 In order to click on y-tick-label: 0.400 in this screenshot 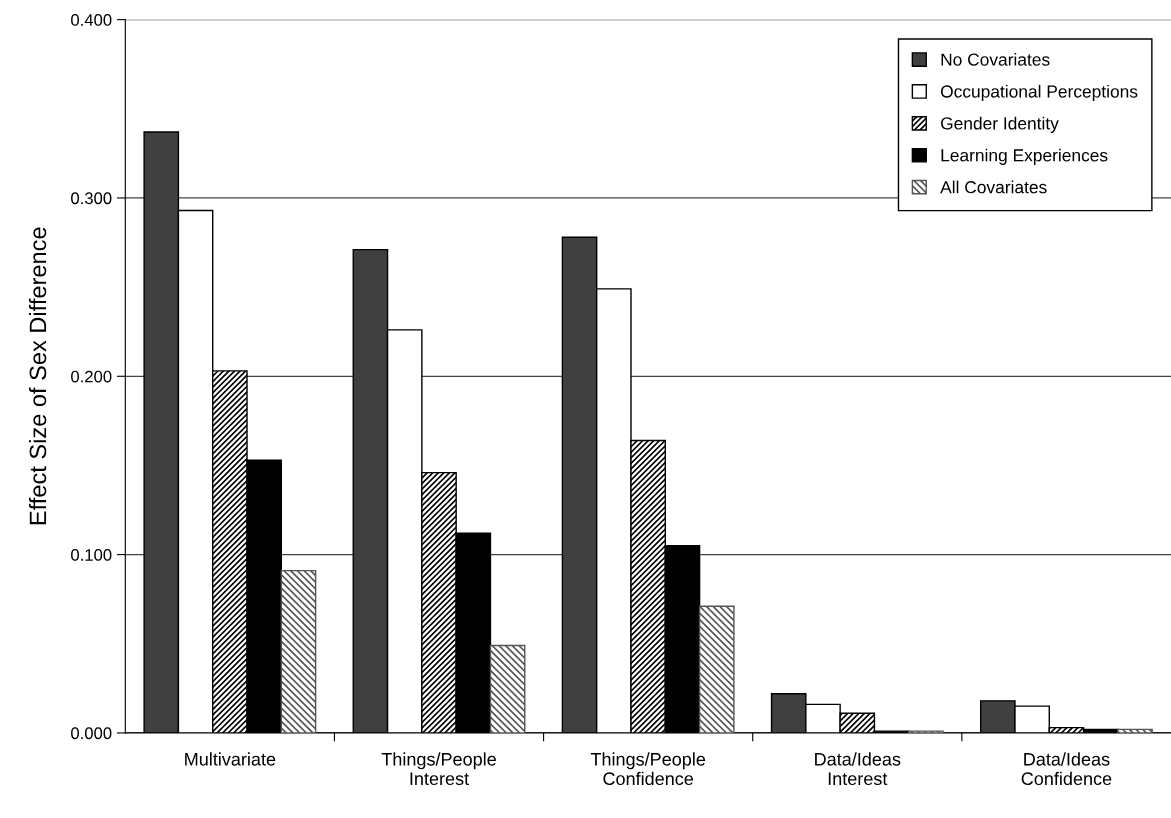, I will do `click(91, 20)`.